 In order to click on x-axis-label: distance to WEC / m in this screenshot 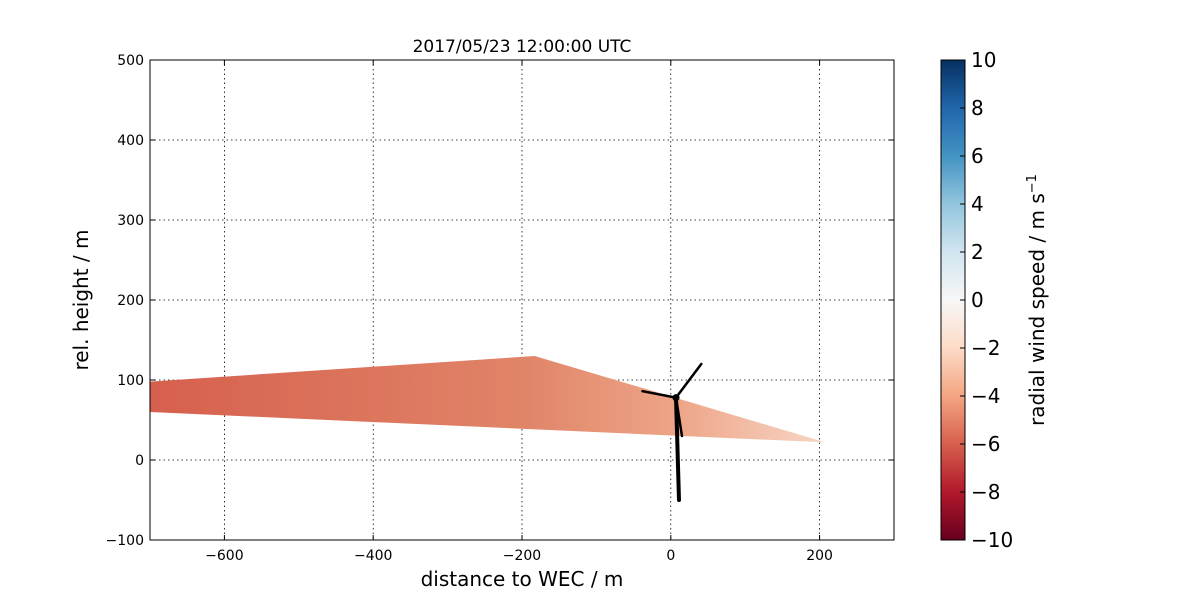, I will do `click(522, 579)`.